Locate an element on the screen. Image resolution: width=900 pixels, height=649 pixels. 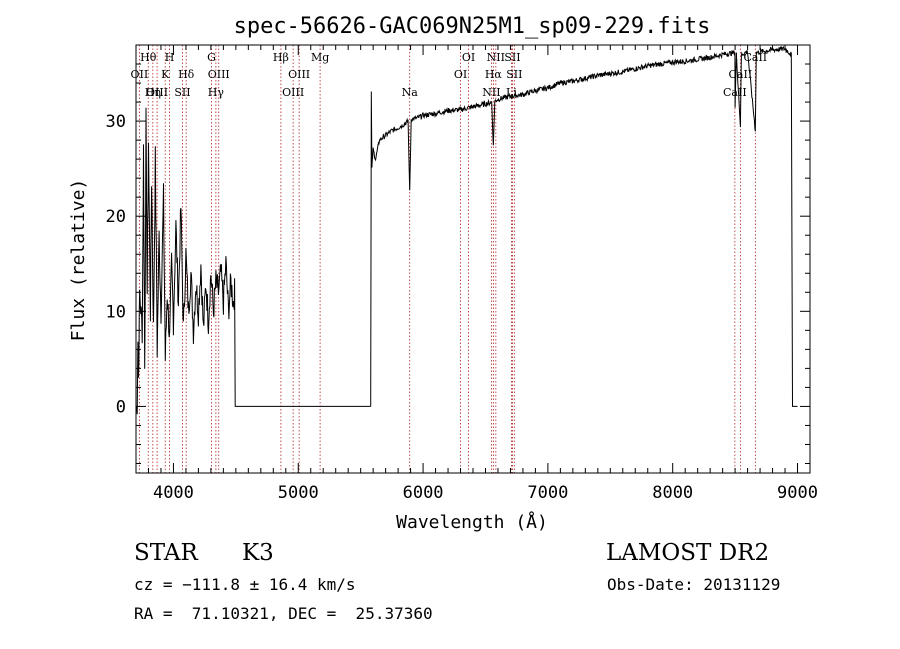
line-label: Hθ is located at coordinates (148, 57).